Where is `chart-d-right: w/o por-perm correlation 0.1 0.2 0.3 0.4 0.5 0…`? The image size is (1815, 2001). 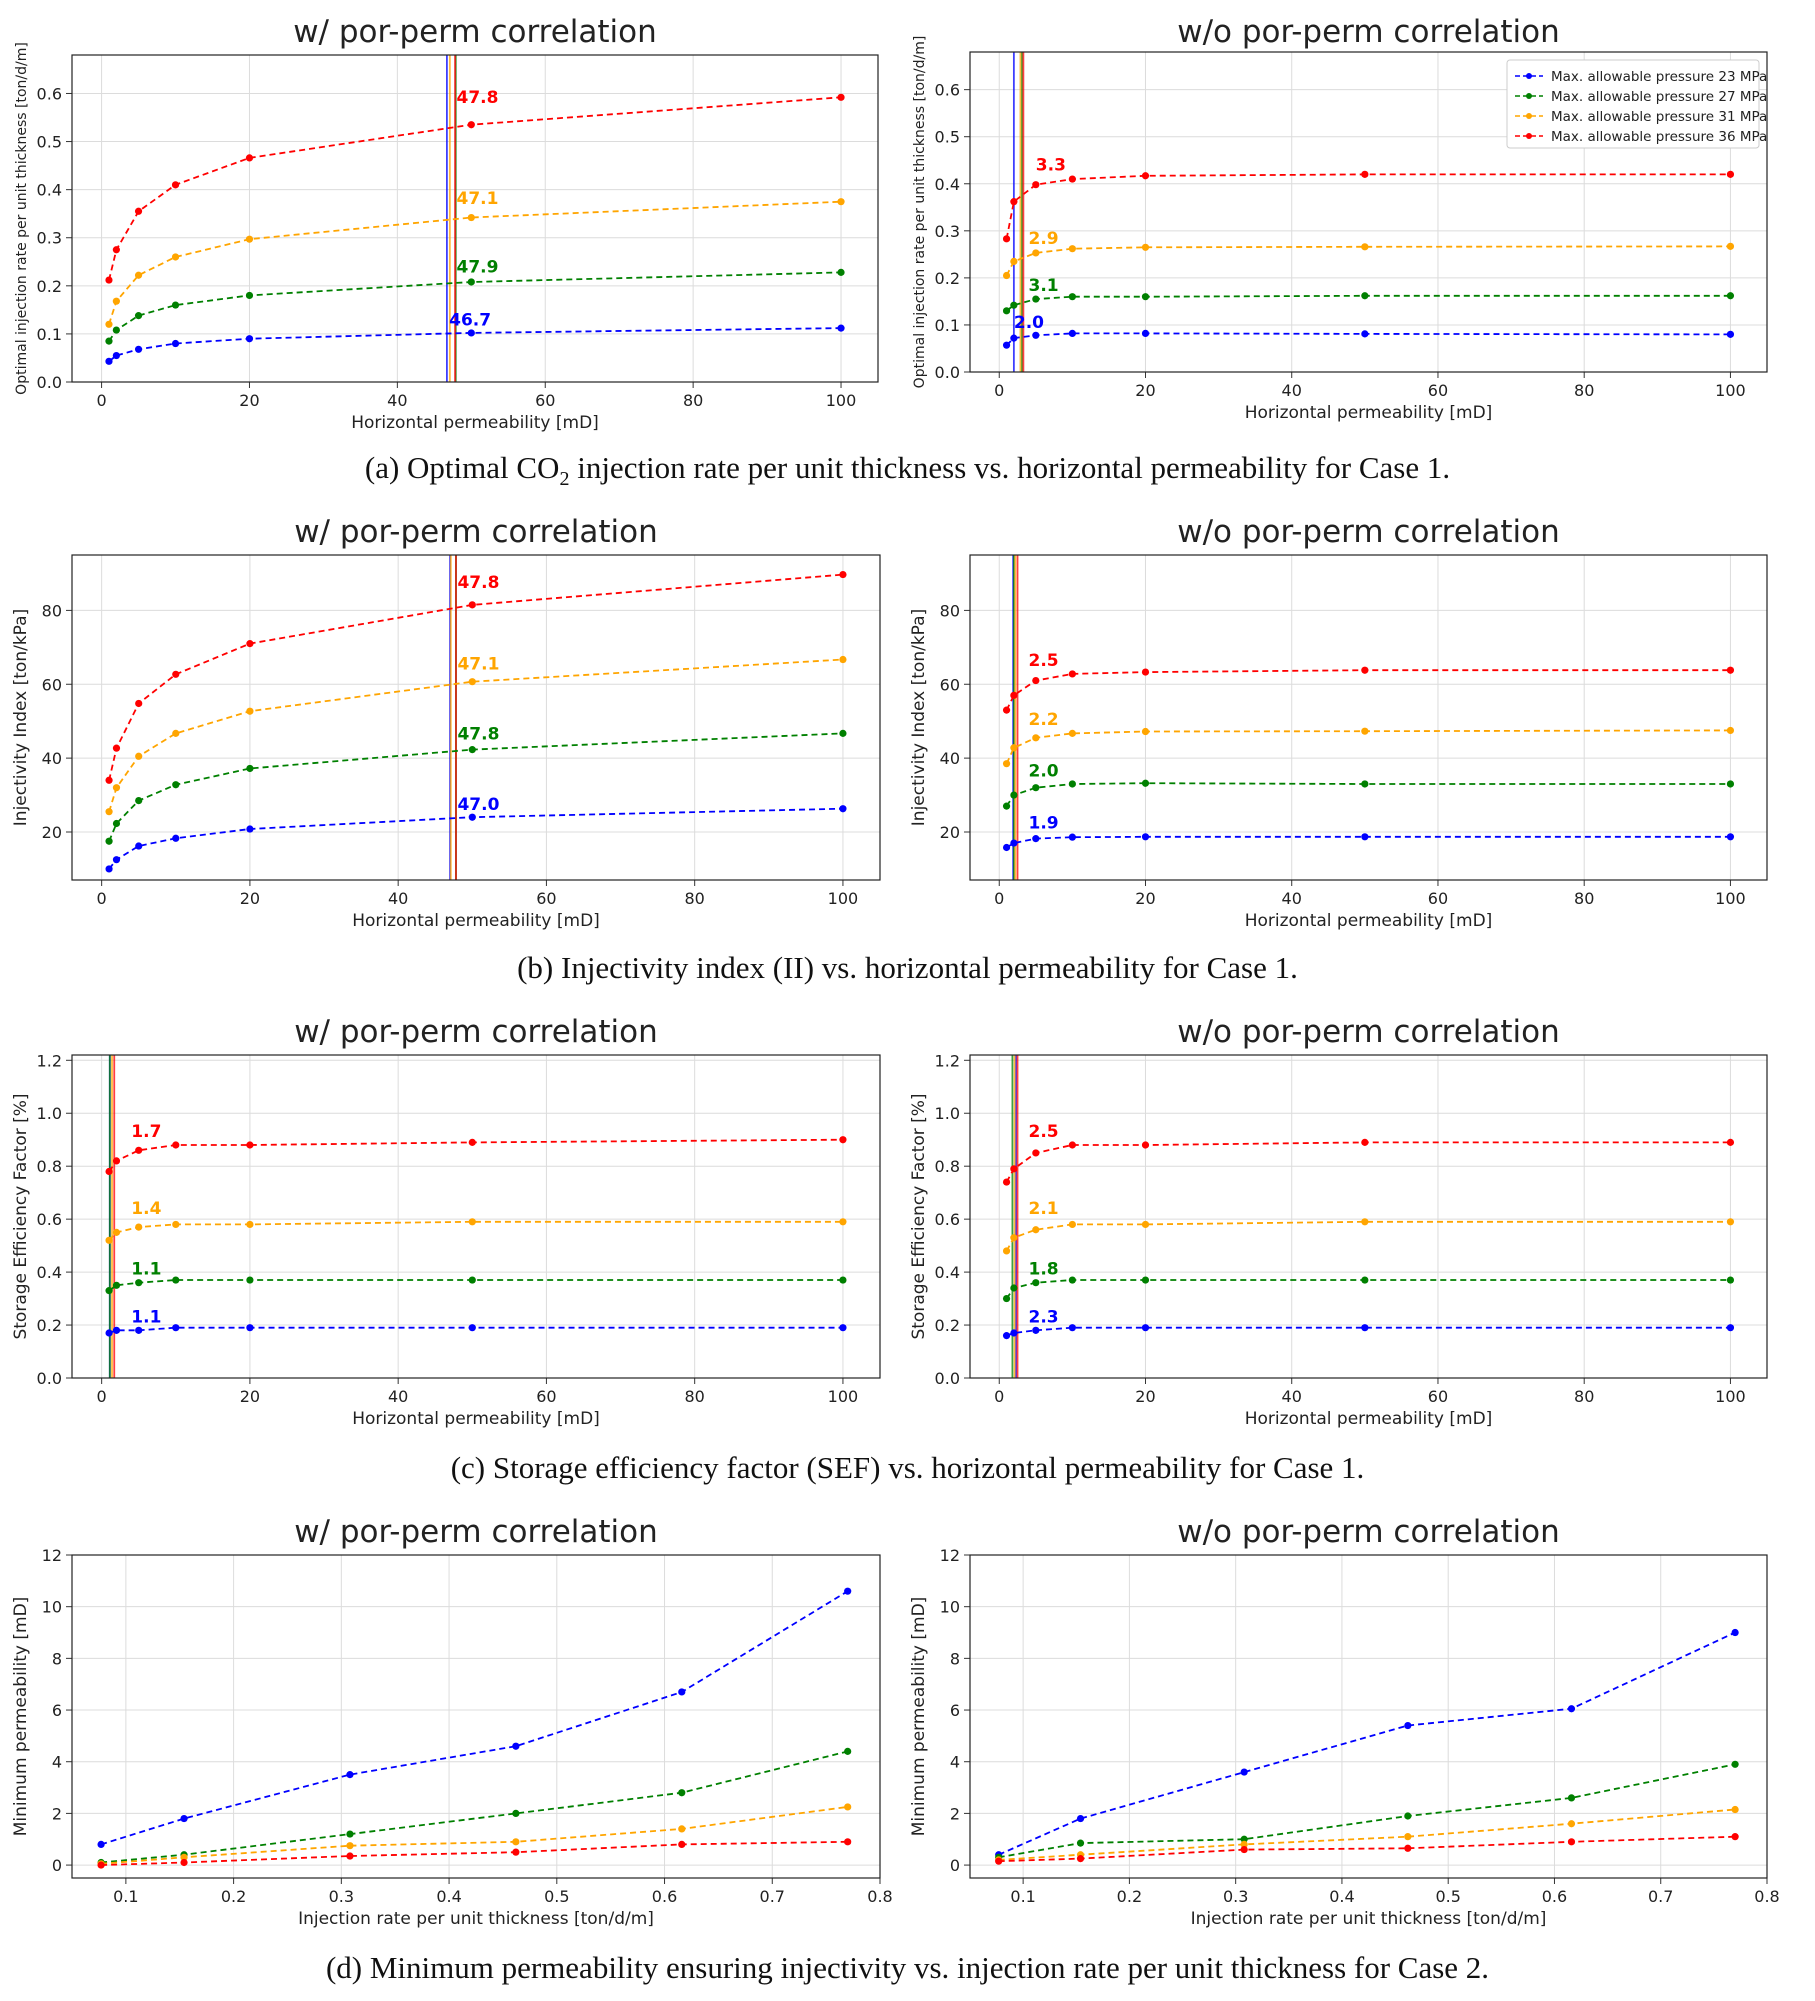
chart-d-right: w/o por-perm correlation 0.1 0.2 0.3 0.4 0.5 0… is located at coordinates (1344, 1721).